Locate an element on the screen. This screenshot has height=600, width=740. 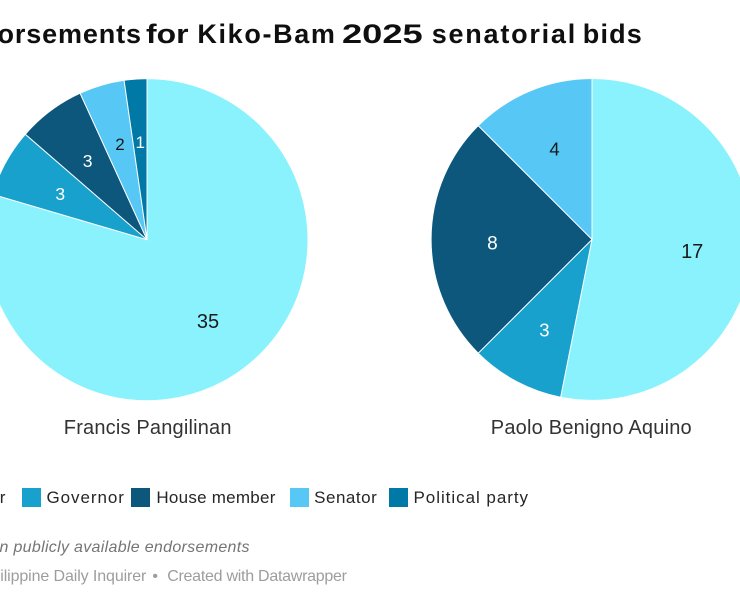
svg-text: 2 is located at coordinates (119, 144).